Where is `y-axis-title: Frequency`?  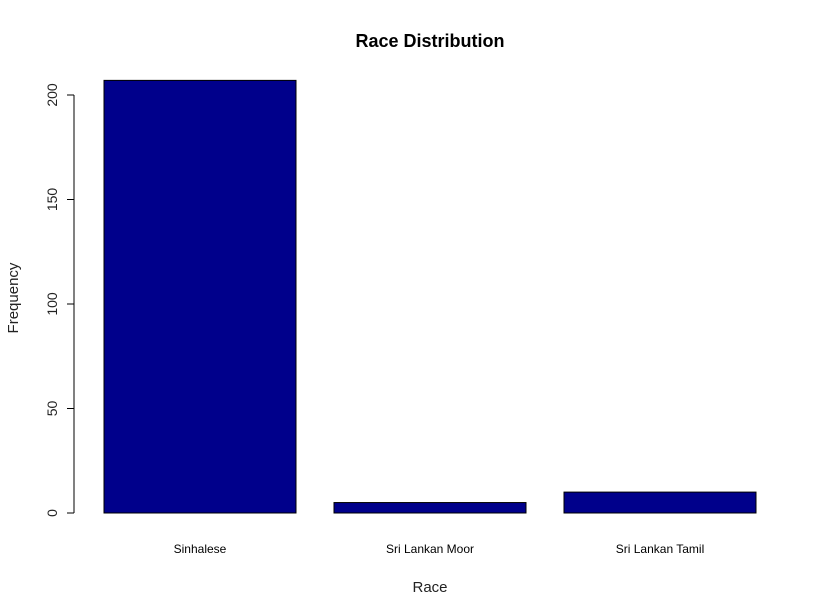
y-axis-title: Frequency is located at coordinates (13, 297).